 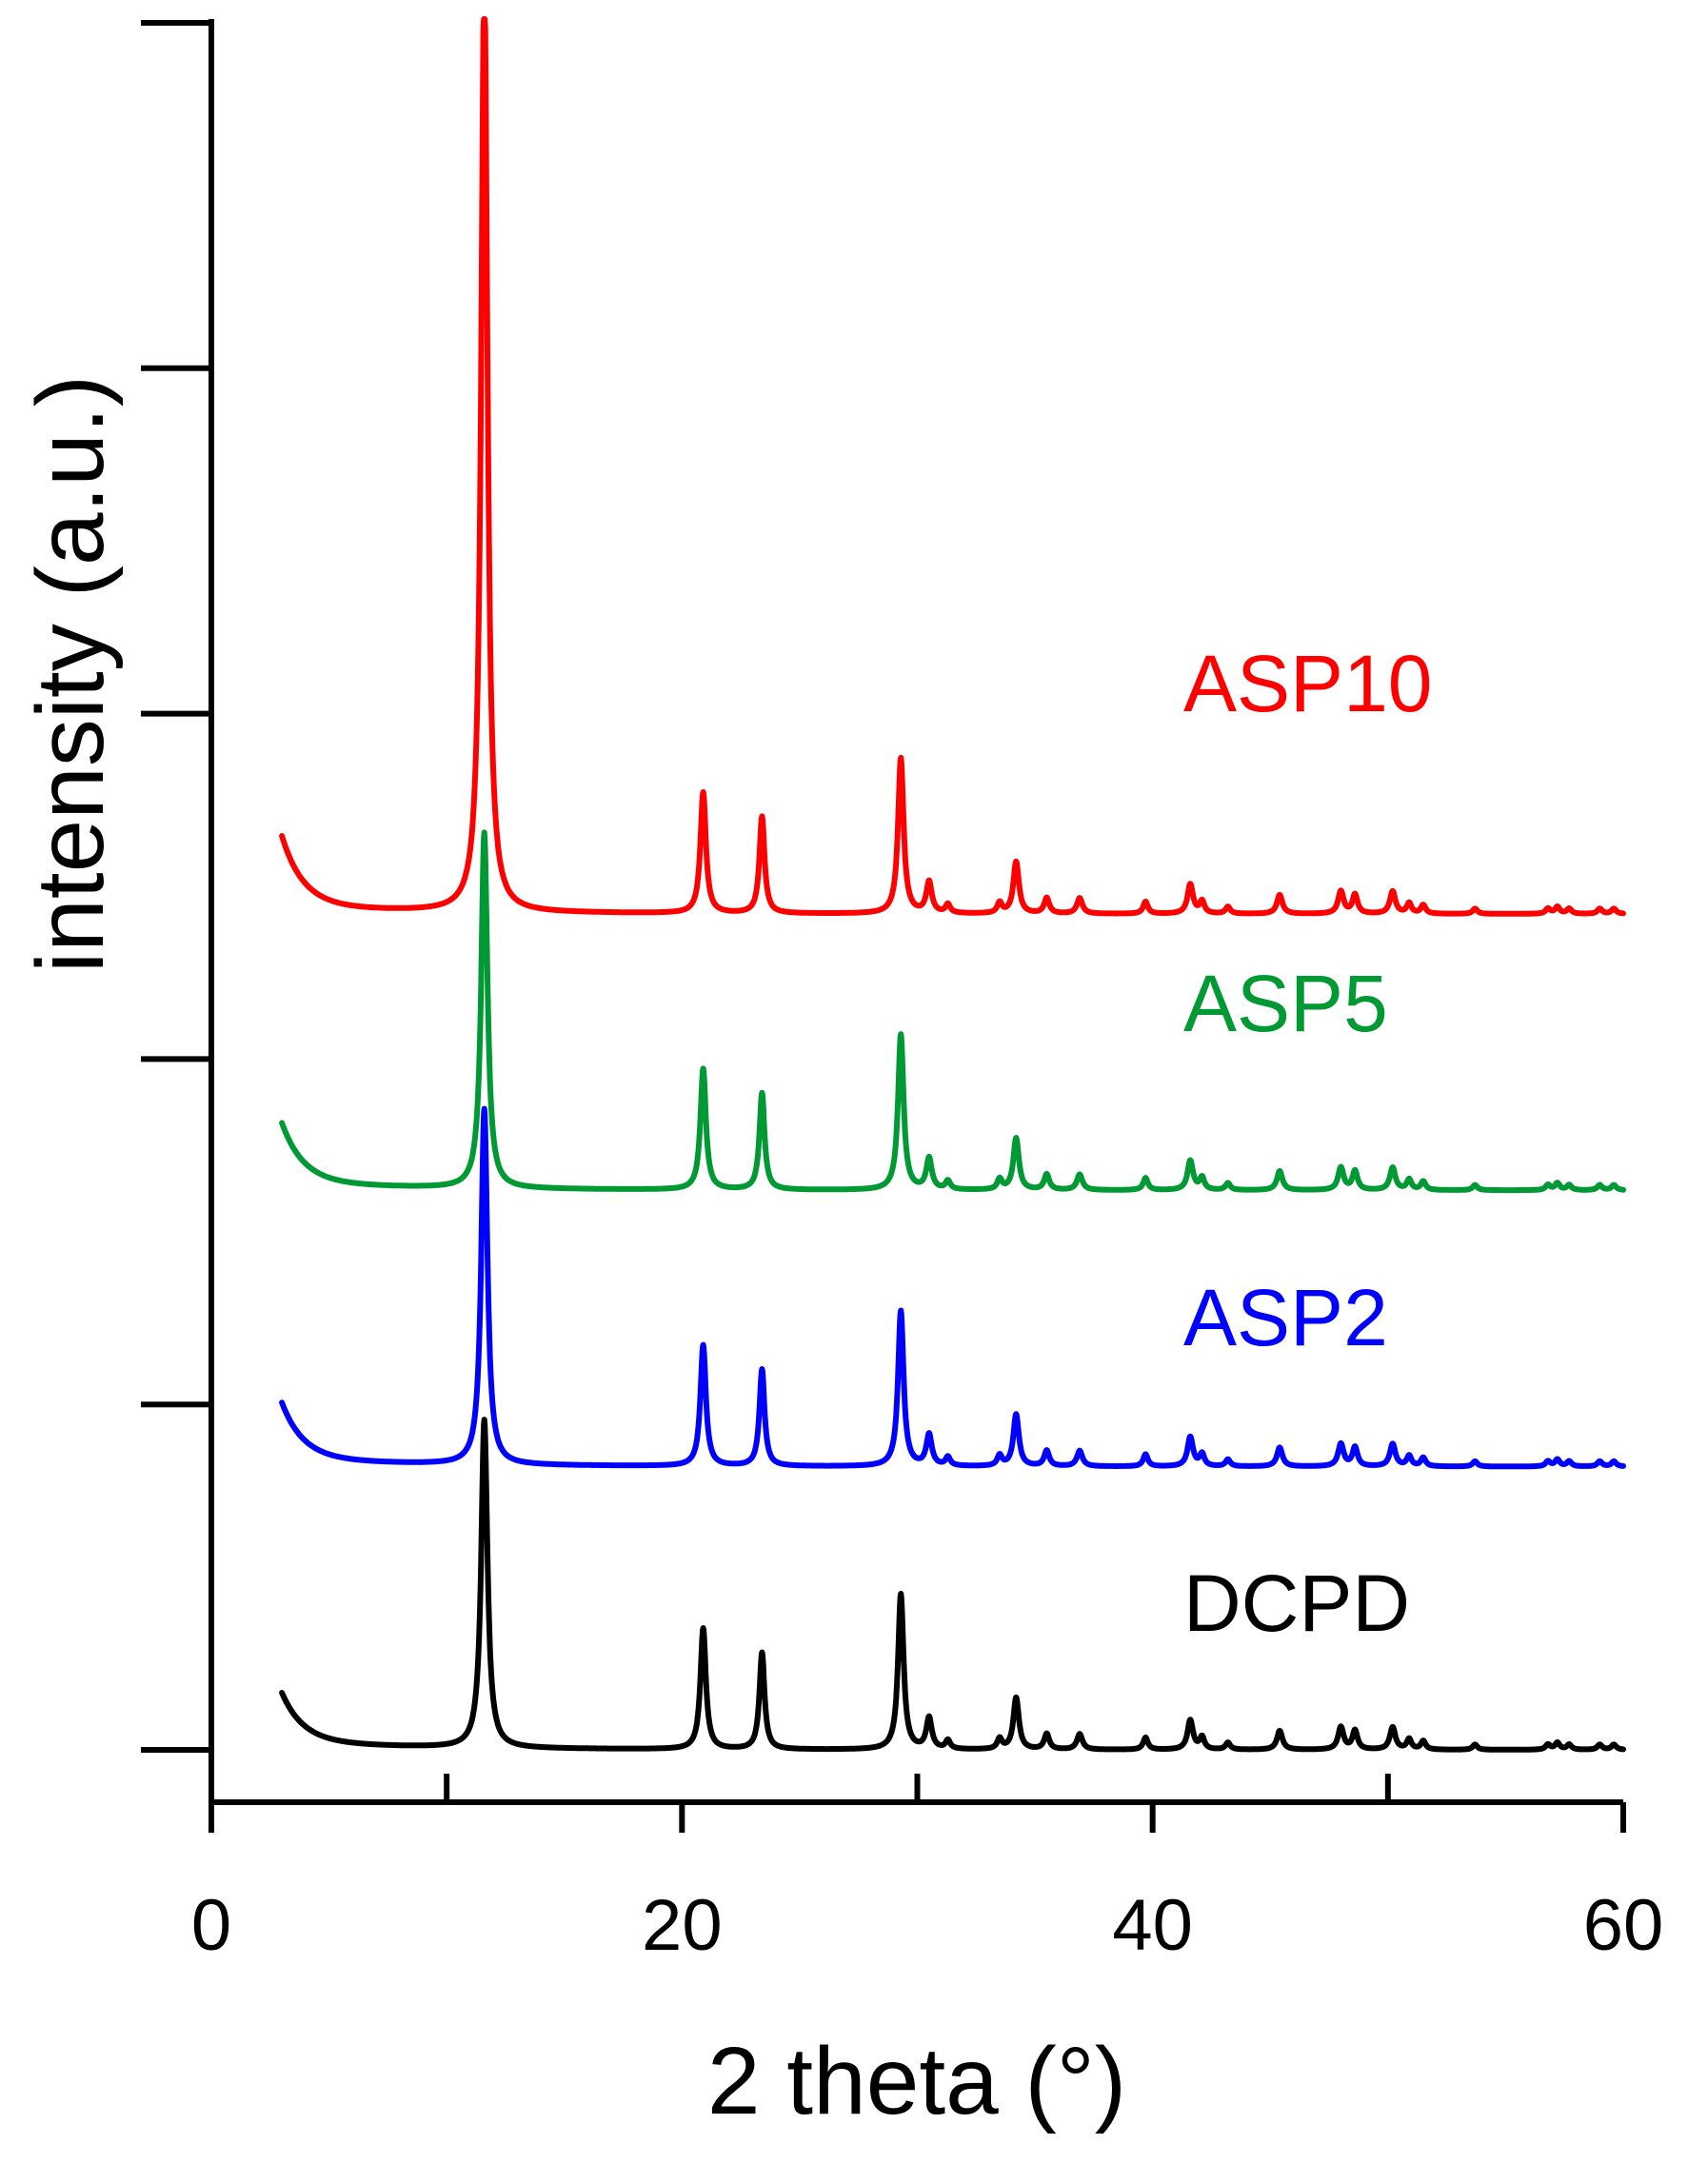 What do you see at coordinates (70, 674) in the screenshot?
I see `y-axis-title: intensity (a.u.)` at bounding box center [70, 674].